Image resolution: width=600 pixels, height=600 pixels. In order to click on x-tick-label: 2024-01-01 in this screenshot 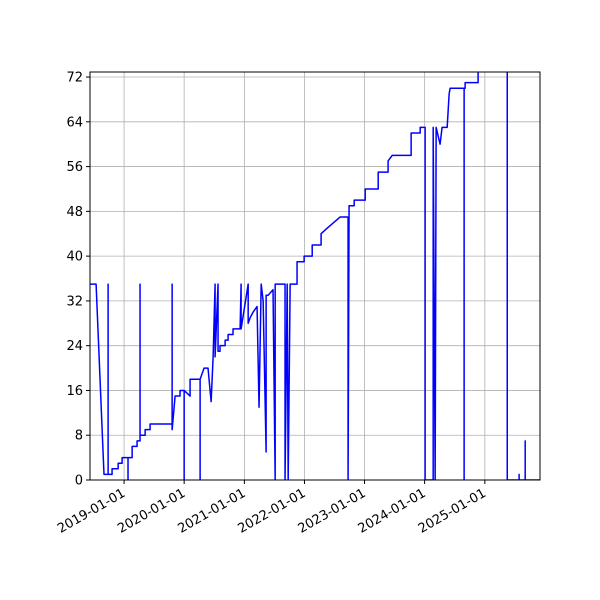, I will do `click(392, 511)`.